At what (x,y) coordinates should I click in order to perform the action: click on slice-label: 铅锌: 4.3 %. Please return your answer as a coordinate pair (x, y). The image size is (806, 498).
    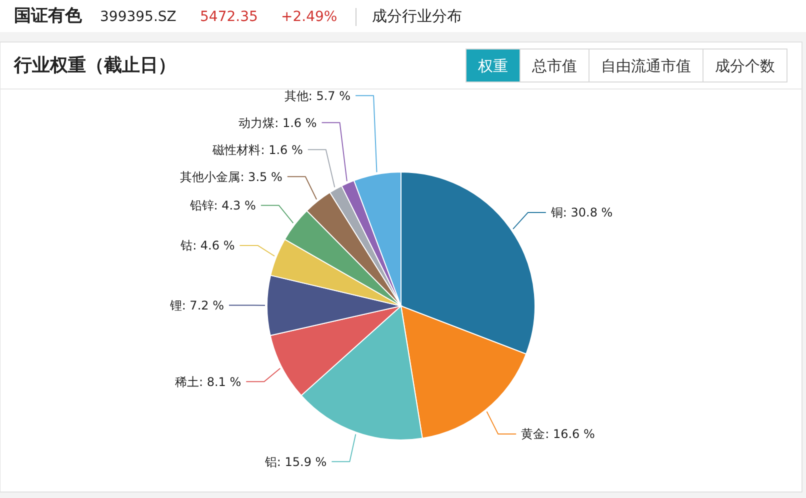
    Looking at the image, I should click on (222, 205).